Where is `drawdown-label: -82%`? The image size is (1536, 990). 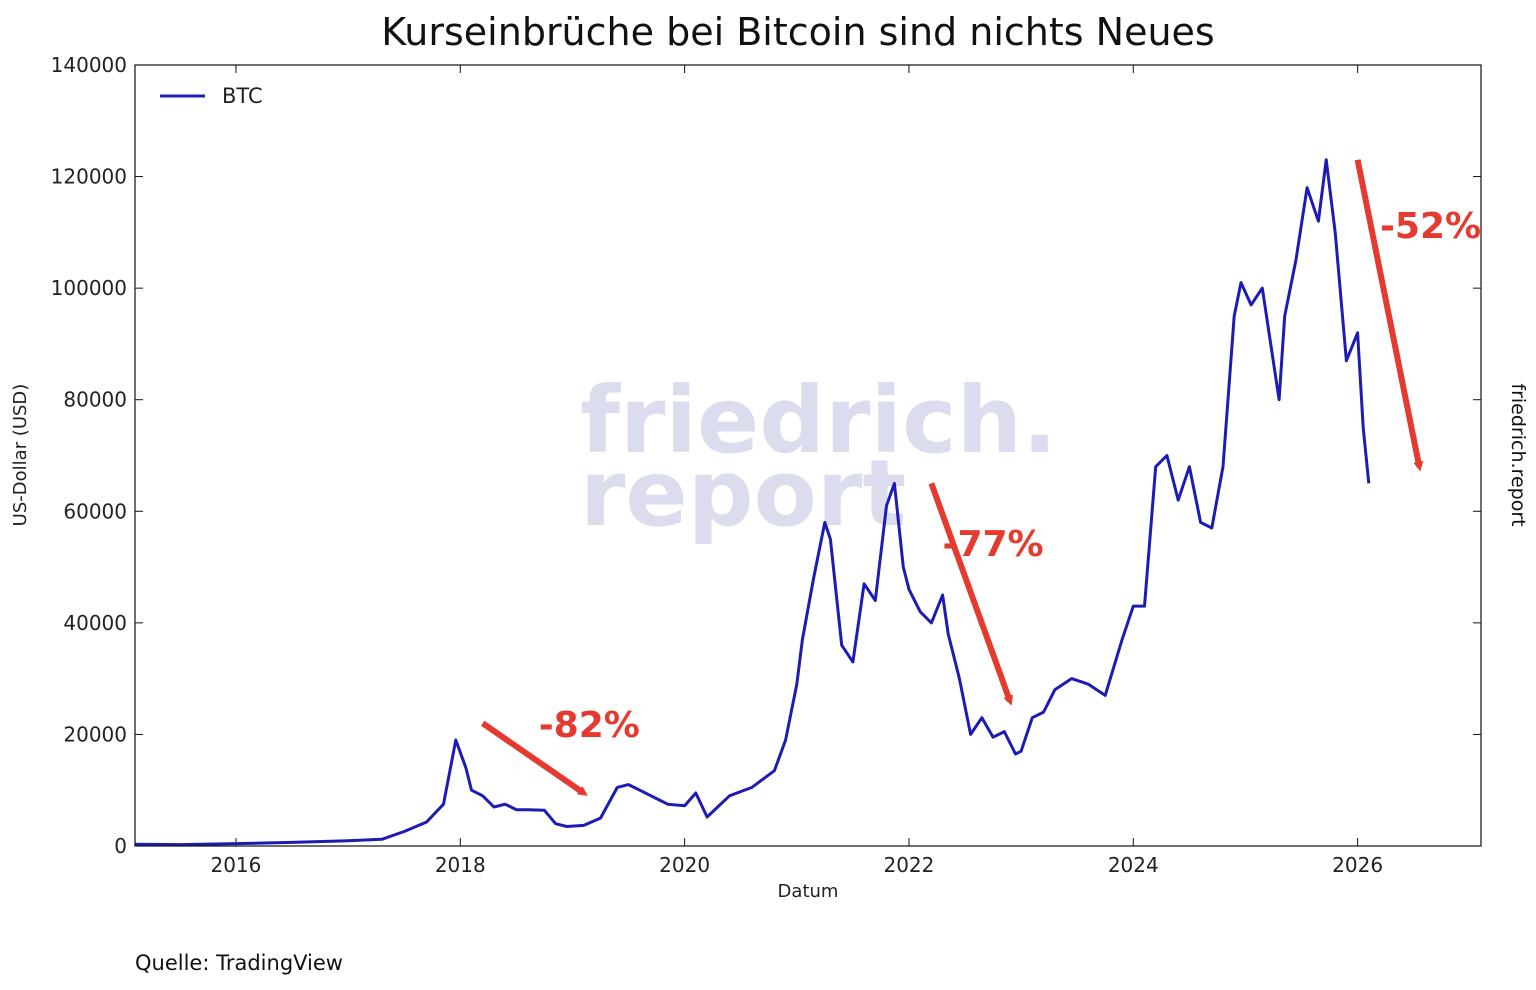 drawdown-label: -82% is located at coordinates (589, 725).